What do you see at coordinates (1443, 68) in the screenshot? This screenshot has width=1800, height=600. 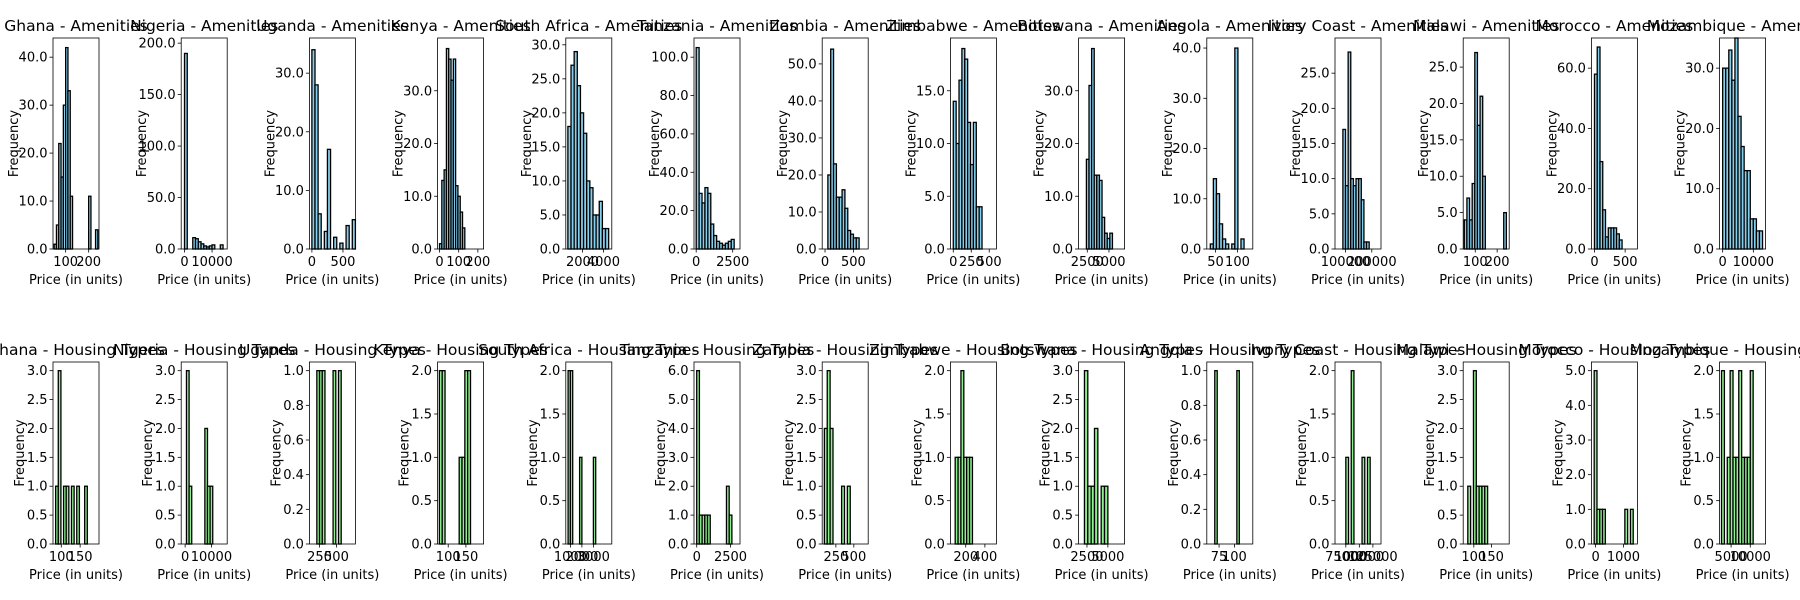 I see `y-tick-label: 25.0` at bounding box center [1443, 68].